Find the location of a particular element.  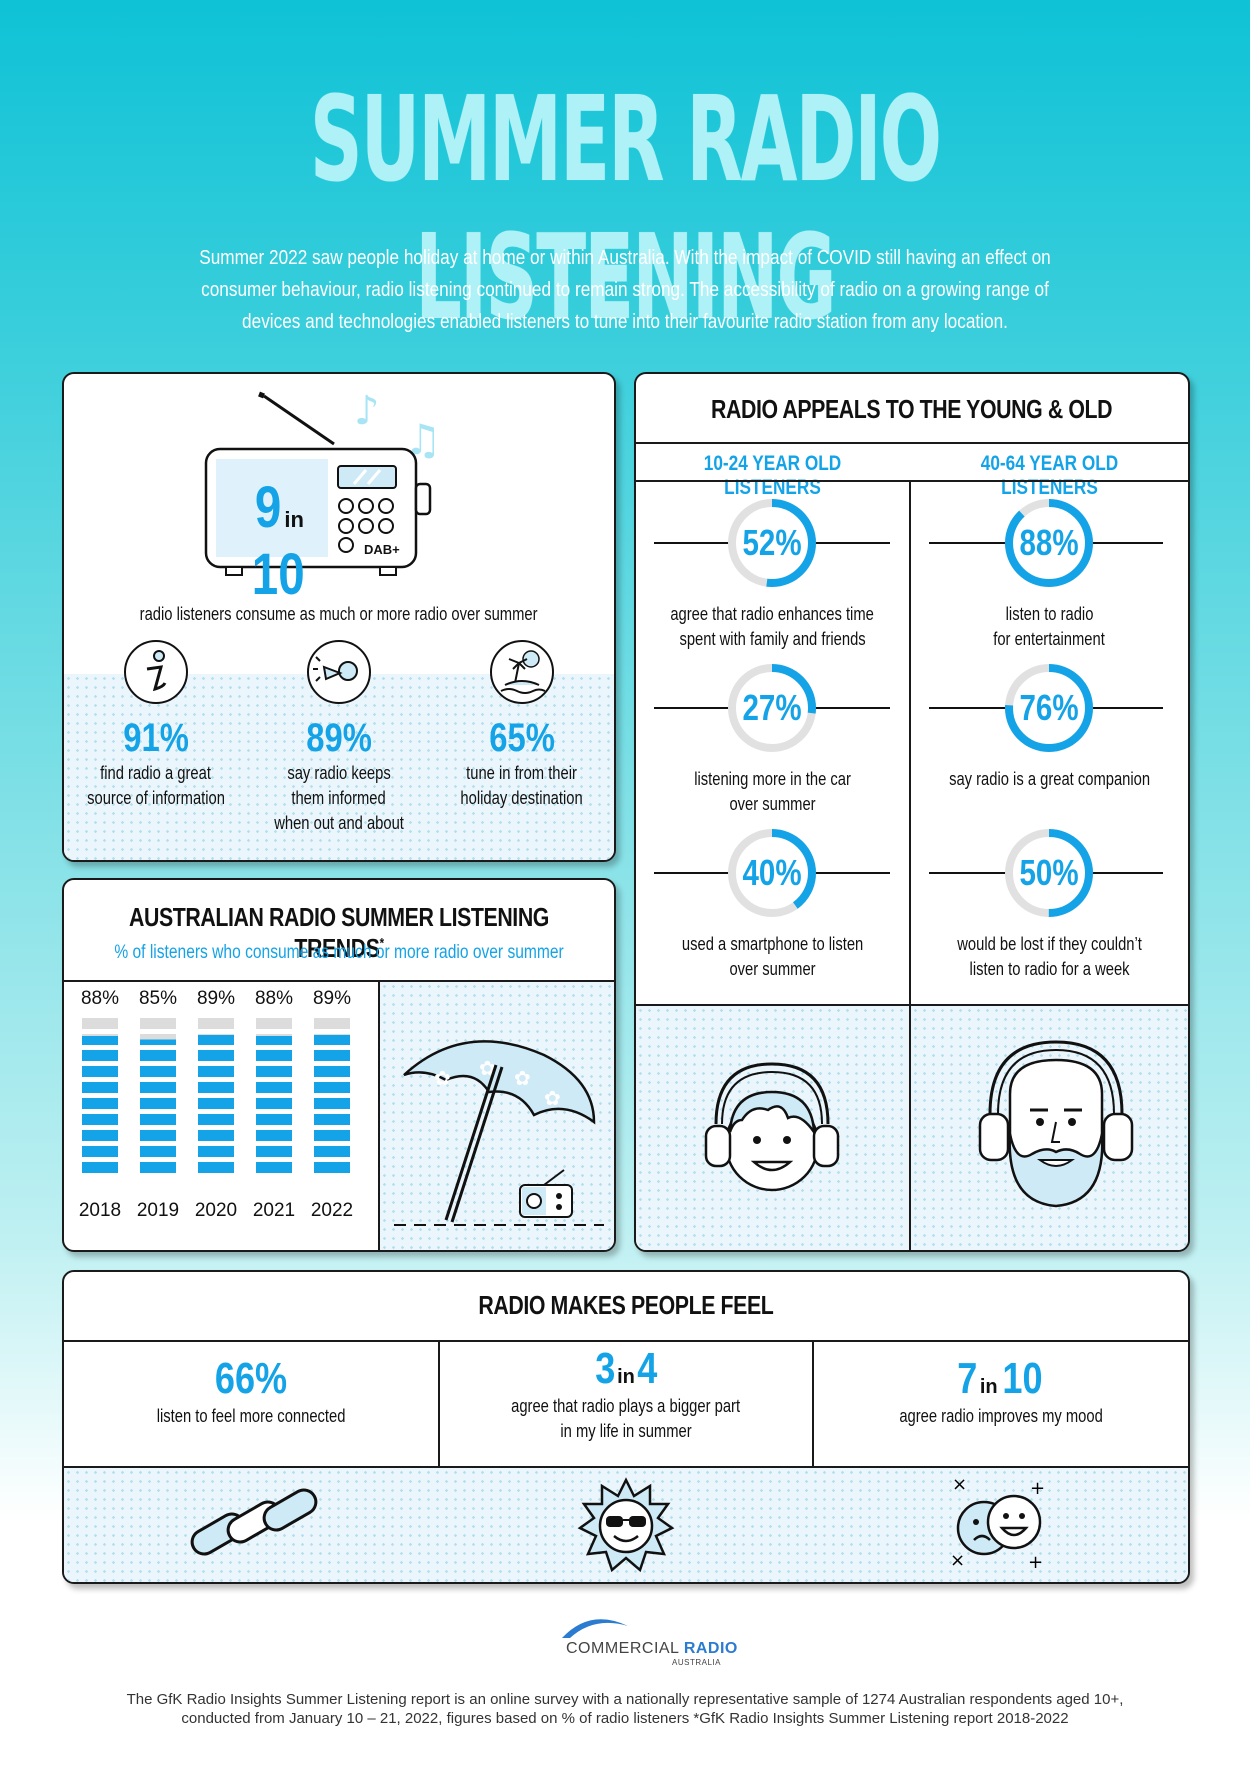

donut-value: 52% is located at coordinates (772, 542).